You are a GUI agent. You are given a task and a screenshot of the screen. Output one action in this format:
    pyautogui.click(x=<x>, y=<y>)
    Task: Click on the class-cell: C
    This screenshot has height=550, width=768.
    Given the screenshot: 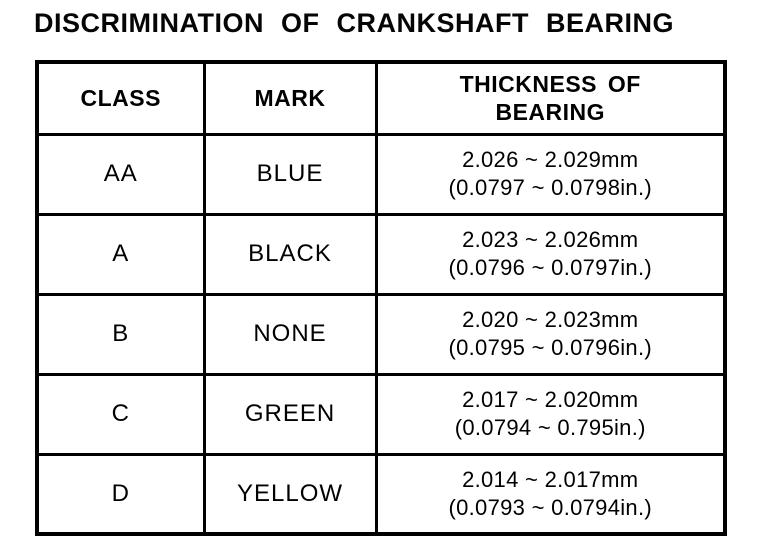 What is the action you would take?
    pyautogui.click(x=120, y=414)
    